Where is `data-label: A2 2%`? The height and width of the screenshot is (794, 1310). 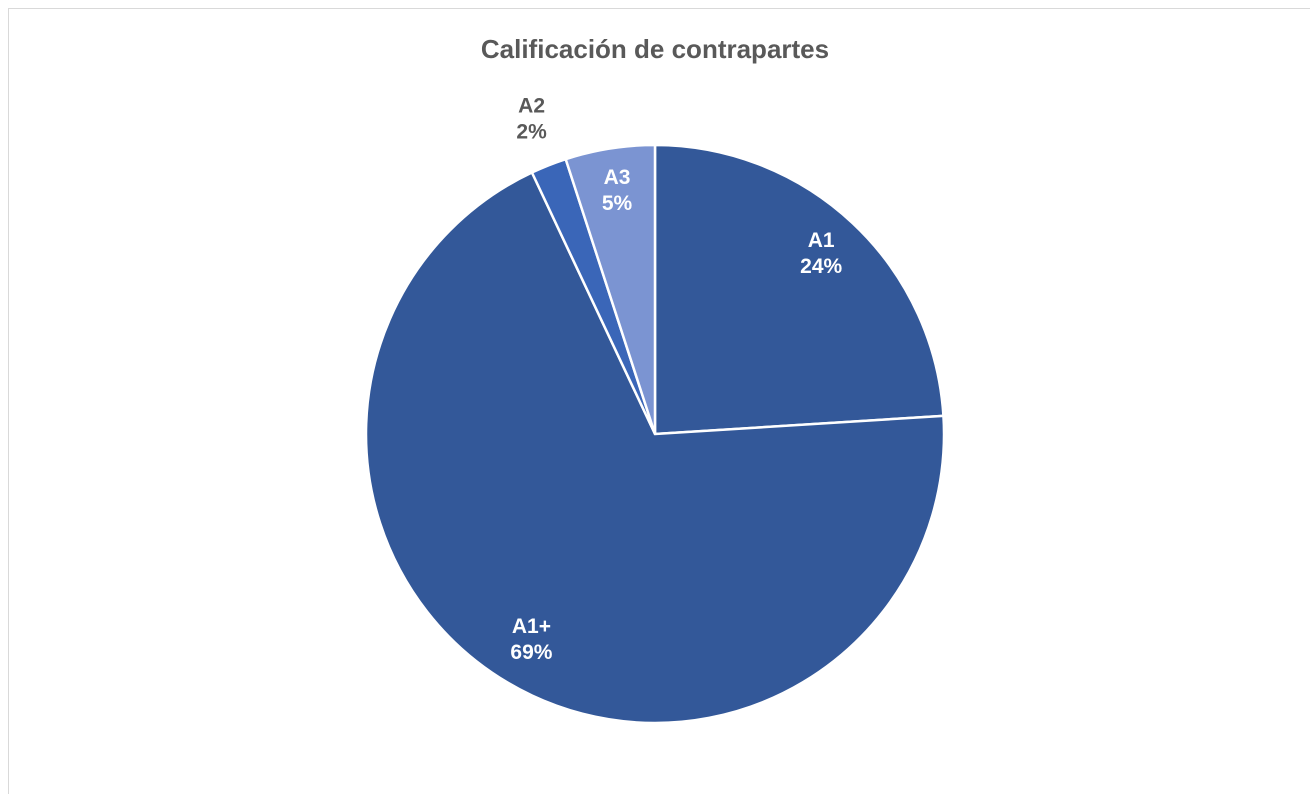 data-label: A2 2% is located at coordinates (531, 118).